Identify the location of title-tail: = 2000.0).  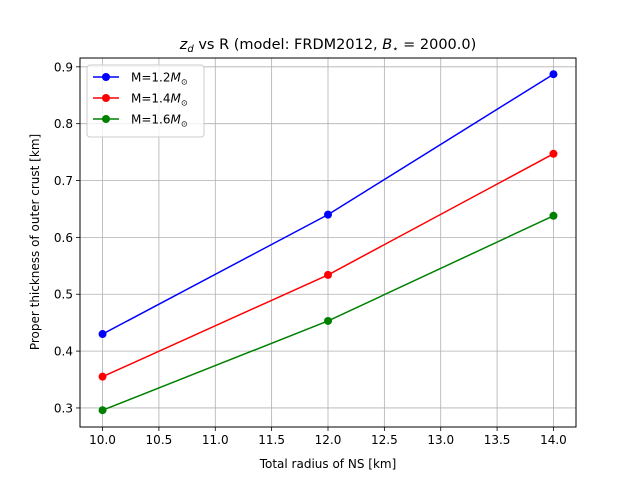
(438, 45).